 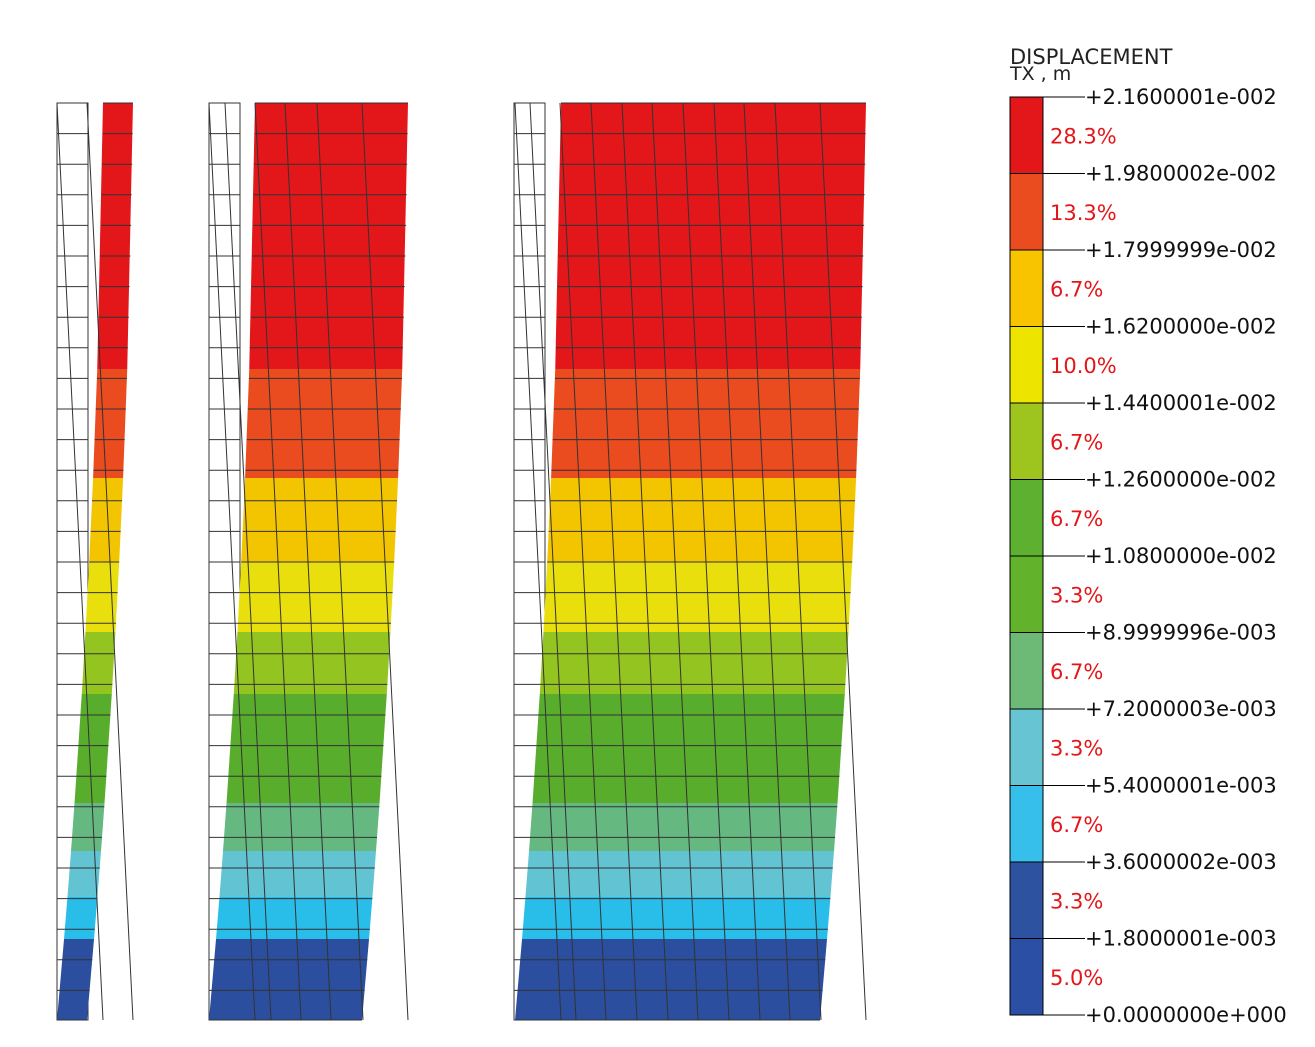 What do you see at coordinates (1076, 595) in the screenshot?
I see `legend-percent-6: 3.3%` at bounding box center [1076, 595].